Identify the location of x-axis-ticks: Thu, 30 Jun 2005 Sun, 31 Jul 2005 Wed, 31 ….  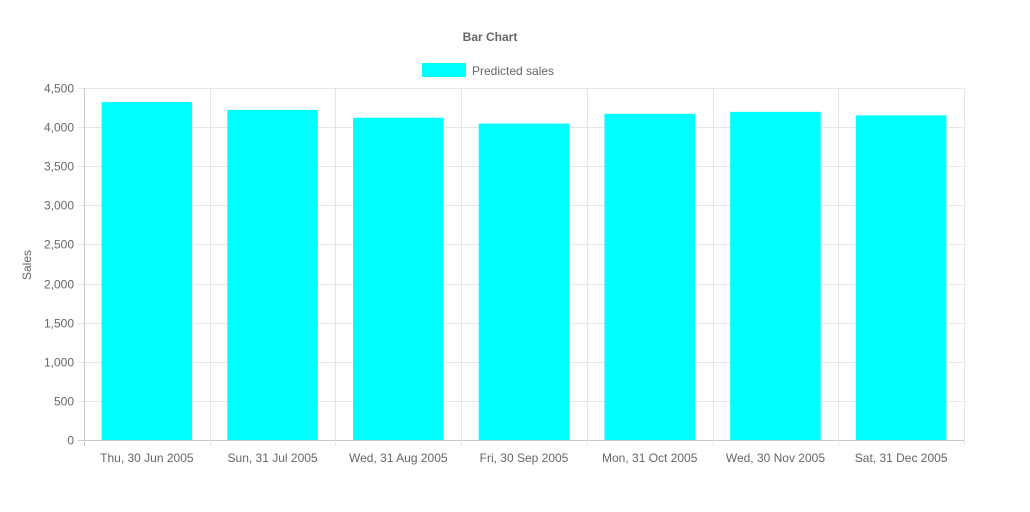
(524, 458).